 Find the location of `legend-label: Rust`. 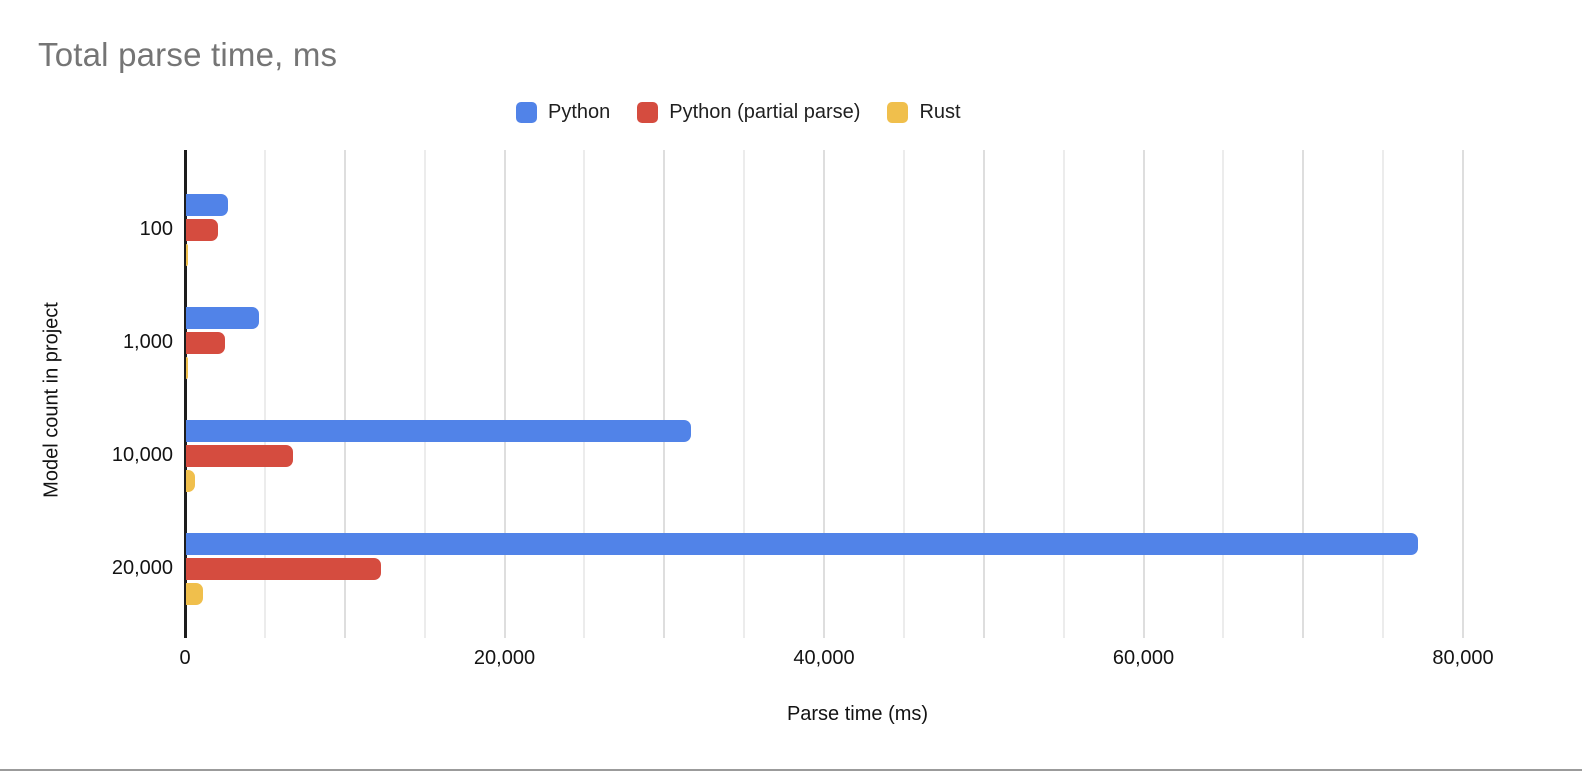

legend-label: Rust is located at coordinates (940, 112).